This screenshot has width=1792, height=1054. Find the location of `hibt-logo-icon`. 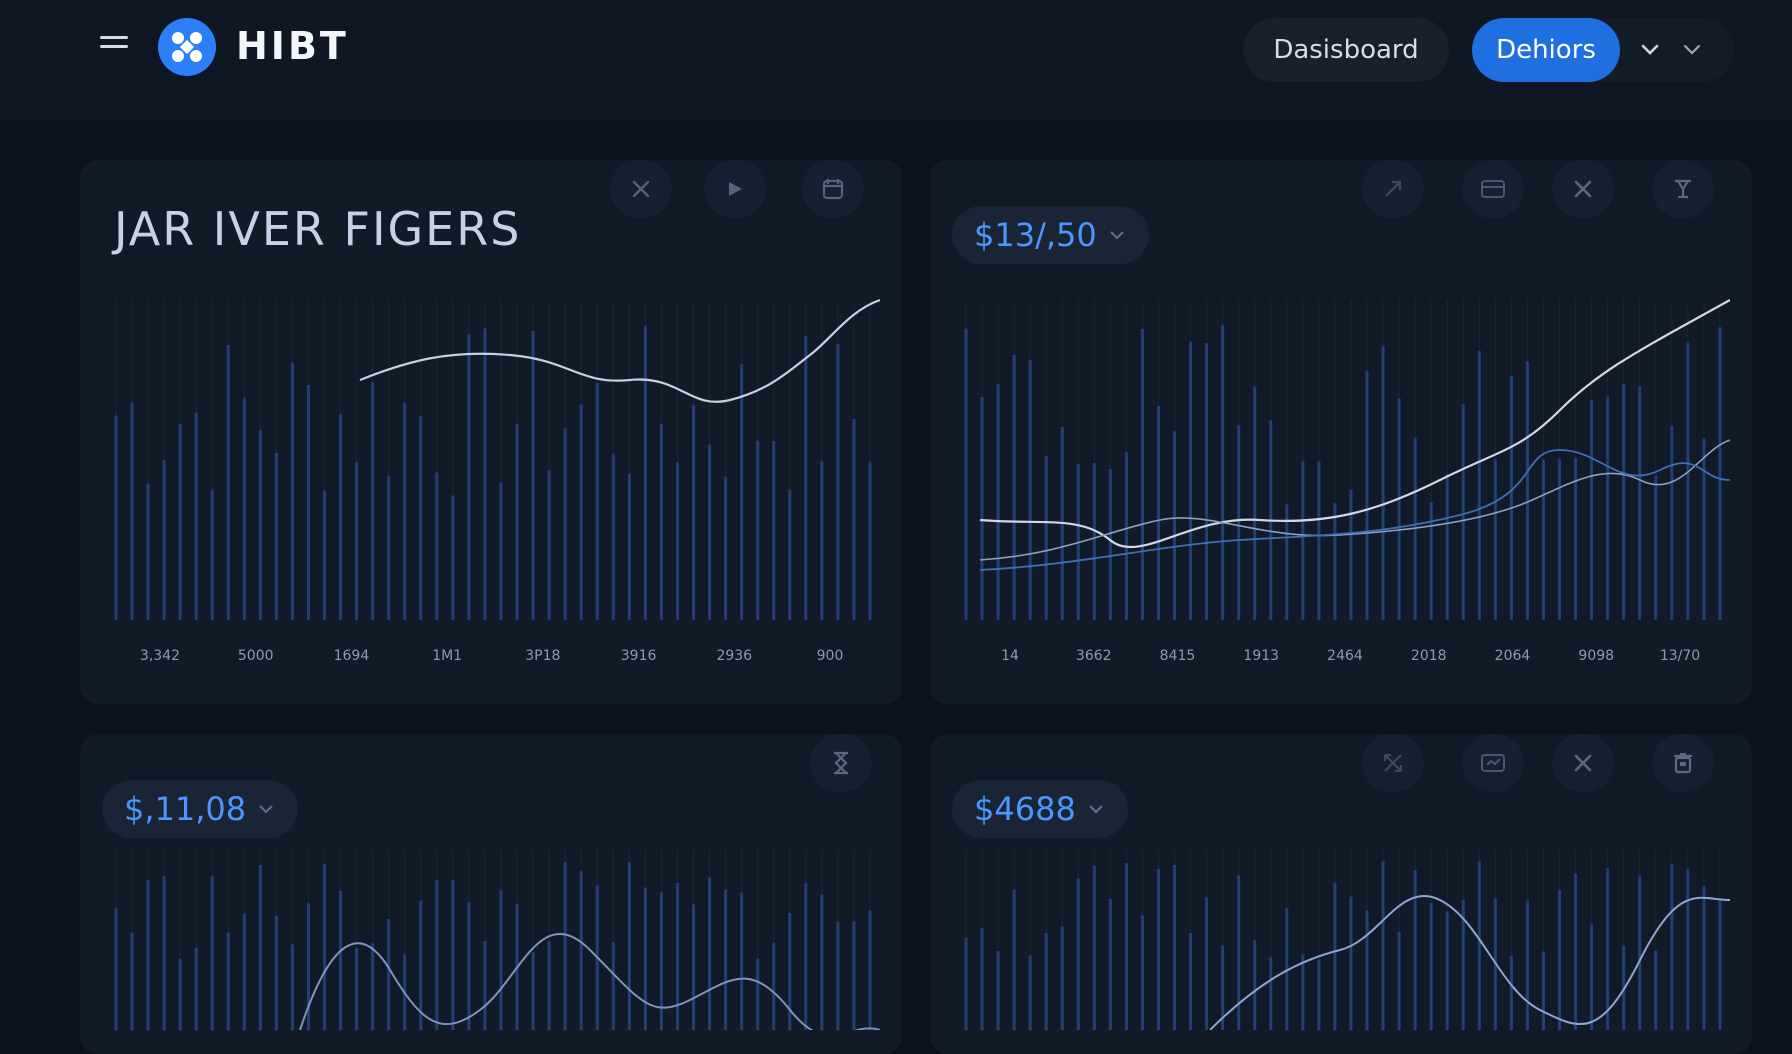

hibt-logo-icon is located at coordinates (187, 47).